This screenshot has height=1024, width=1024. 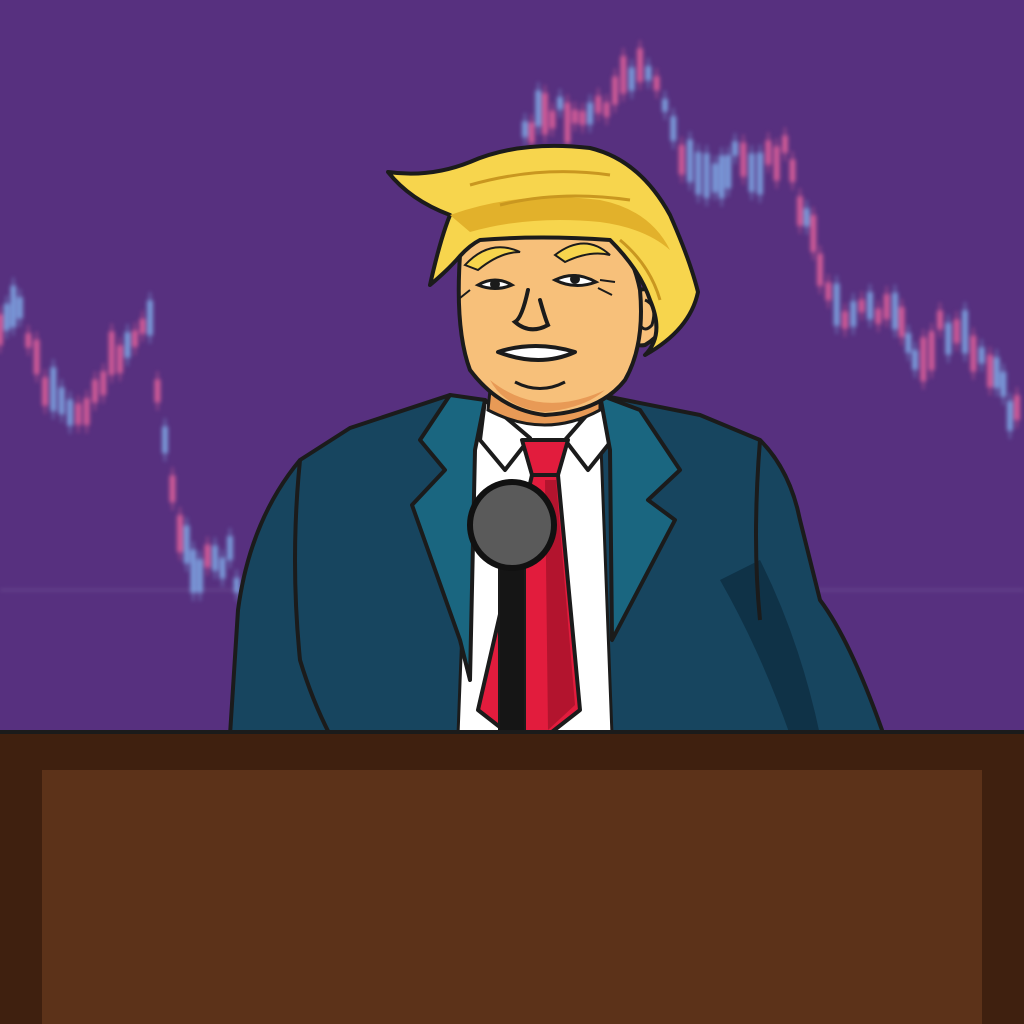 I want to click on hair-strands, so click(x=565, y=235).